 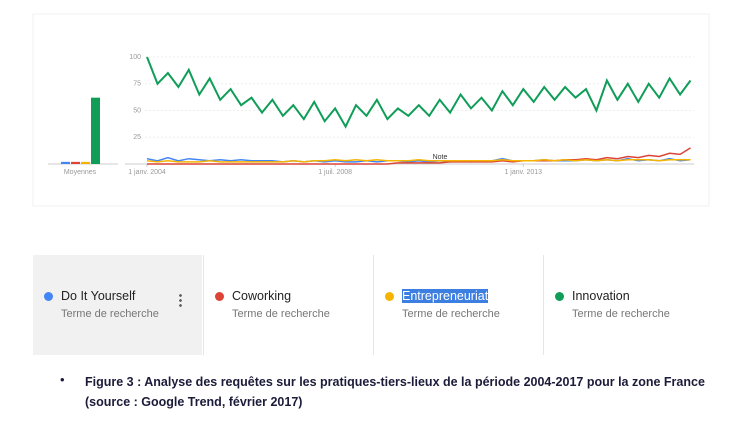 What do you see at coordinates (137, 84) in the screenshot?
I see `y-tick-label: 75` at bounding box center [137, 84].